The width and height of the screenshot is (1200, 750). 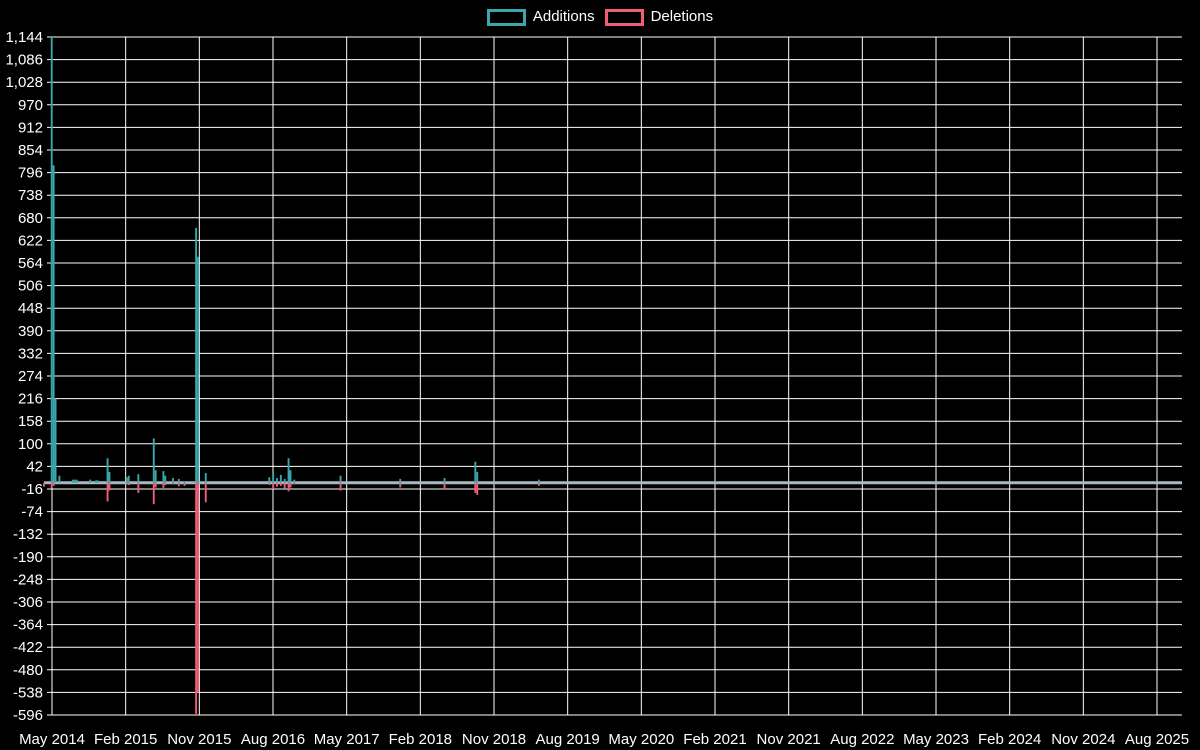 I want to click on x-axis-tick-label: May 2014, so click(x=52, y=739).